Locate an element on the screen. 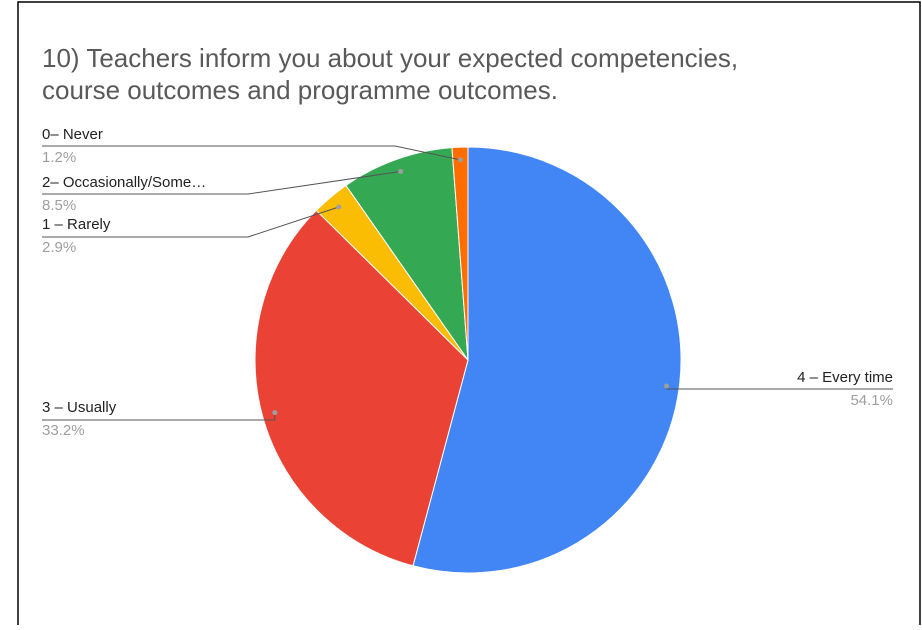 The height and width of the screenshot is (630, 922). slice-value-label: 2.9% is located at coordinates (59, 247).